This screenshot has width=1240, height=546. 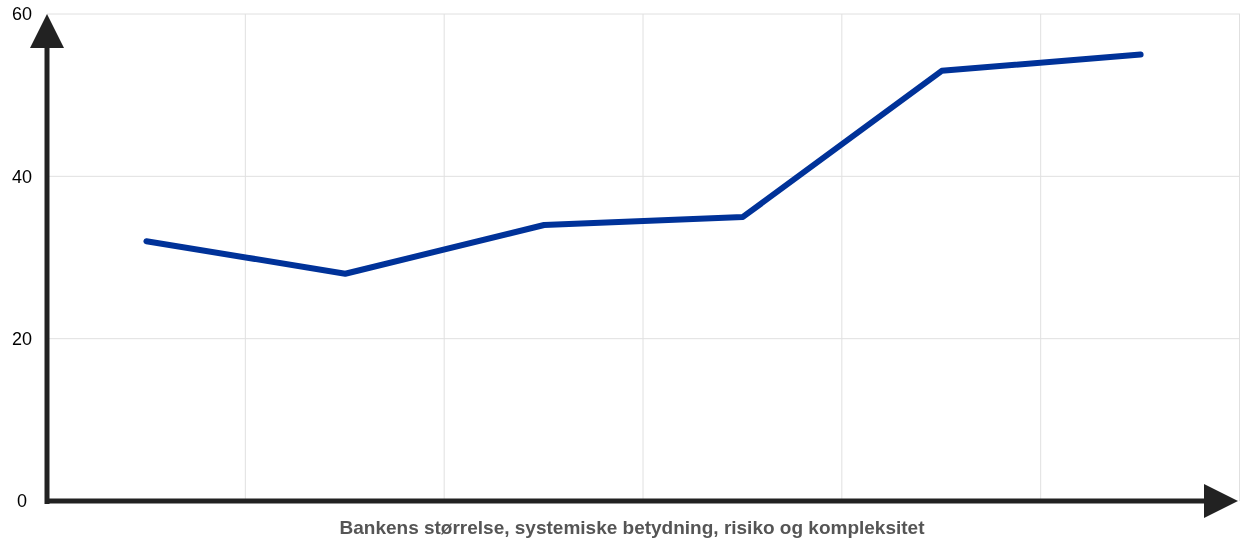 I want to click on y-tick-label: 0, so click(x=22, y=501).